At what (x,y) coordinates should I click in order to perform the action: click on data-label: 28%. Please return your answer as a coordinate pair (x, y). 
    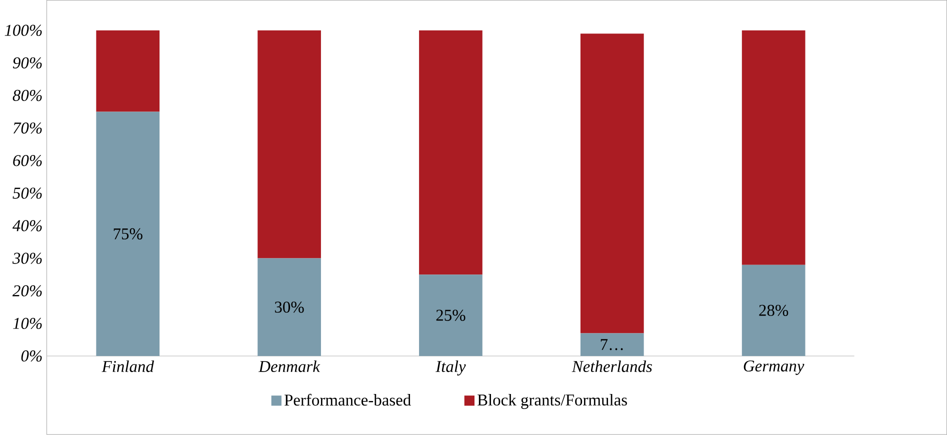
    Looking at the image, I should click on (773, 310).